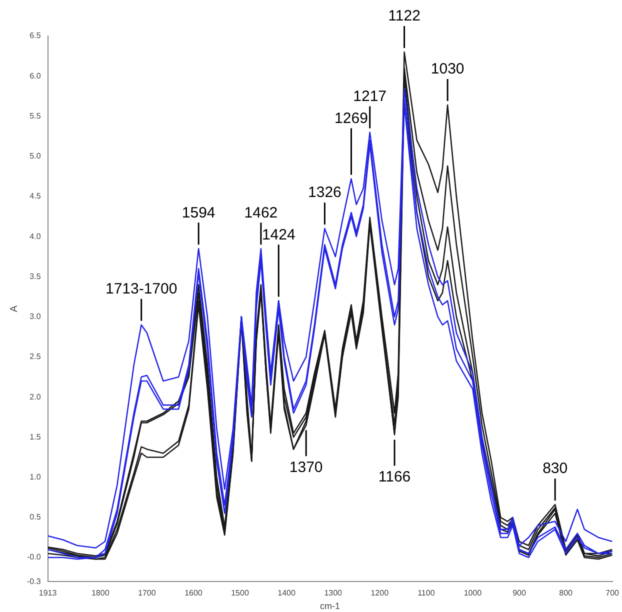 This screenshot has width=622, height=612. Describe the element at coordinates (351, 118) in the screenshot. I see `annotation: 1269` at that location.